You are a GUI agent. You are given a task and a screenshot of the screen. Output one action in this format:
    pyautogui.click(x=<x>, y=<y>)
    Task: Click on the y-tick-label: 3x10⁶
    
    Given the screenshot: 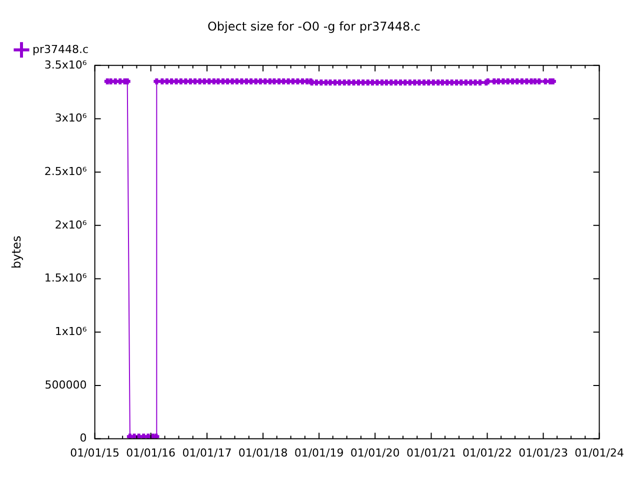 What is the action you would take?
    pyautogui.click(x=71, y=118)
    